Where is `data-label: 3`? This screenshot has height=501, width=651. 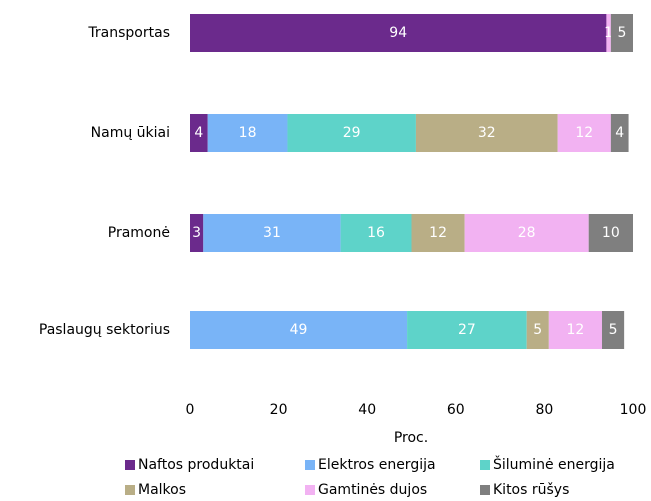
data-label: 3 is located at coordinates (196, 233).